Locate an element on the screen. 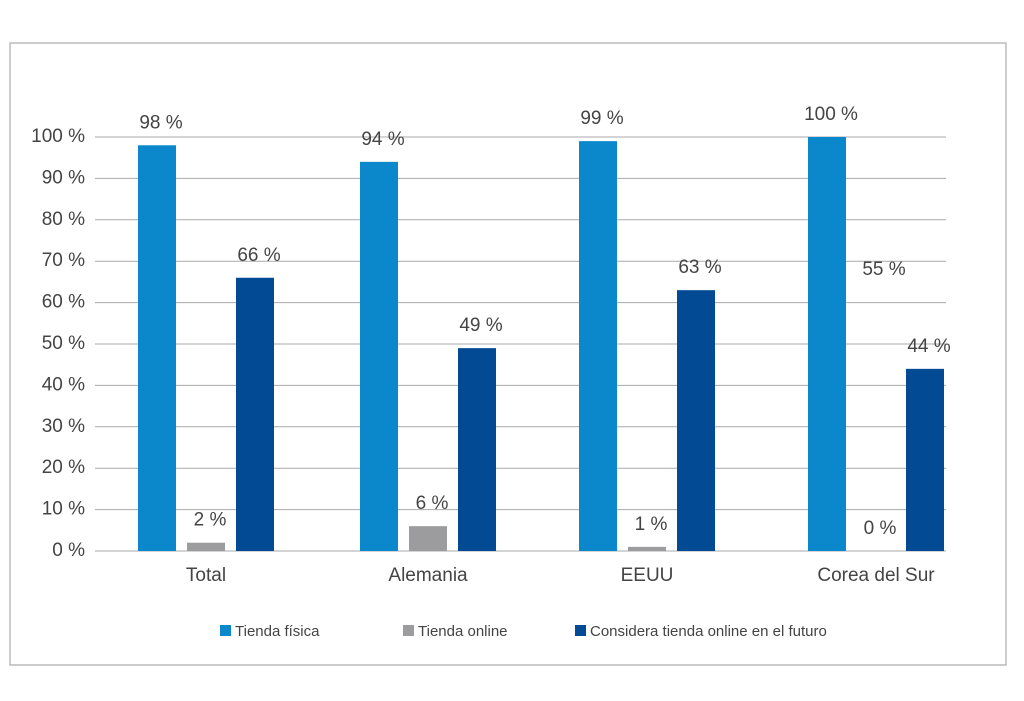 This screenshot has width=1024, height=701. x-tick-label: Corea del Sur is located at coordinates (876, 575).